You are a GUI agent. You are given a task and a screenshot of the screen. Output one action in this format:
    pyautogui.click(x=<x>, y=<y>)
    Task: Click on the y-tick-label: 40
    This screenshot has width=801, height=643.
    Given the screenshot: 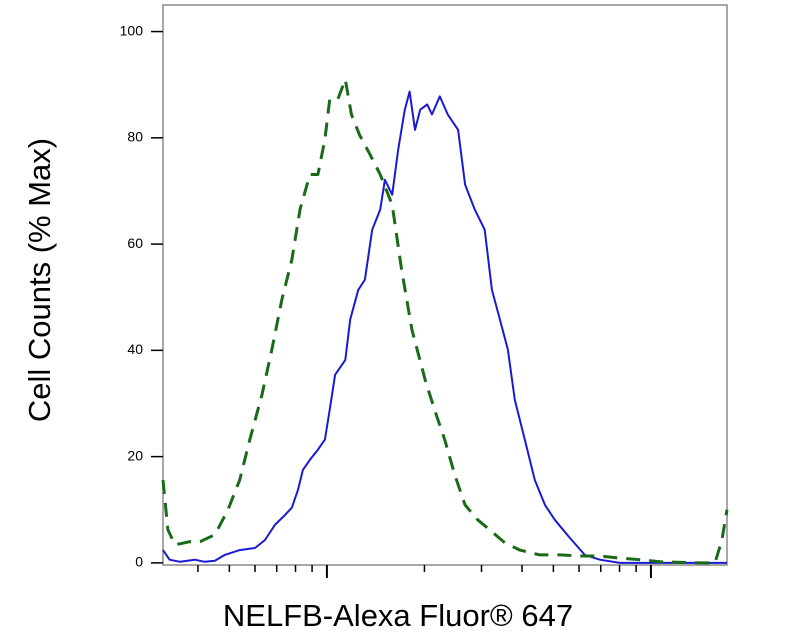 What is the action you would take?
    pyautogui.click(x=135, y=349)
    